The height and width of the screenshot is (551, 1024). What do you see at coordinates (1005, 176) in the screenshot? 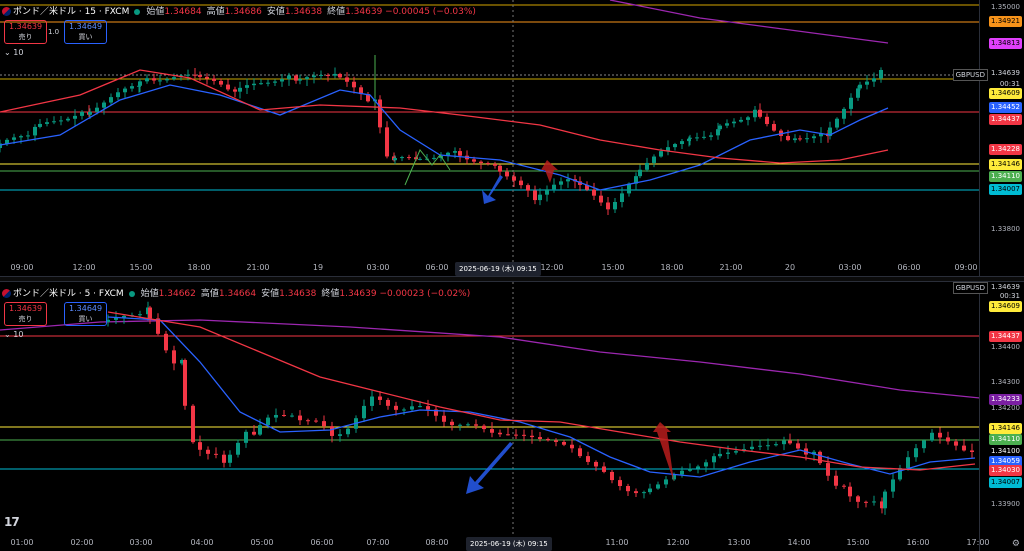
I see `price-label: 1.34110` at bounding box center [1005, 176].